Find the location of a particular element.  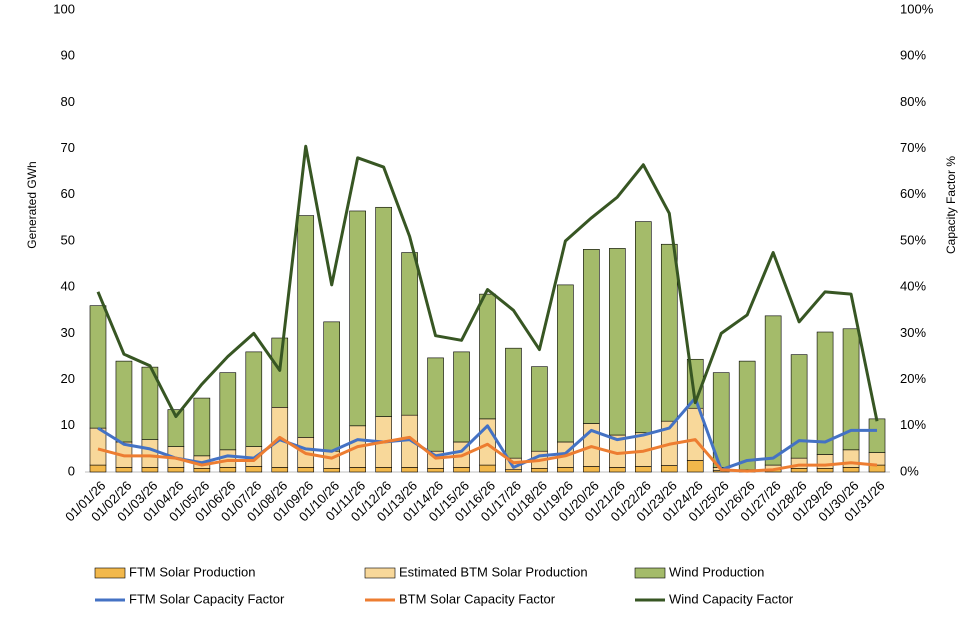

y2-tick-label: 70% is located at coordinates (913, 147).